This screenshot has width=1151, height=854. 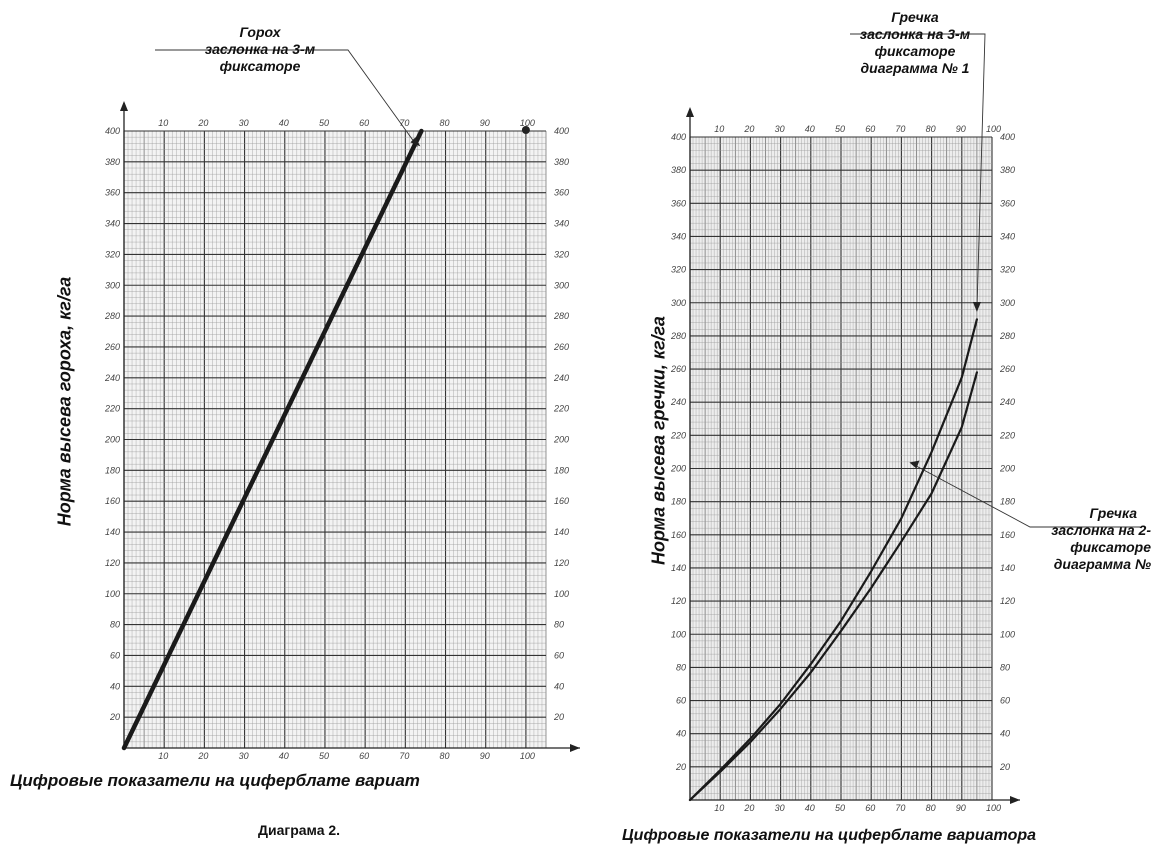 I want to click on left-y-tick-label-left: 280, so click(x=112, y=316).